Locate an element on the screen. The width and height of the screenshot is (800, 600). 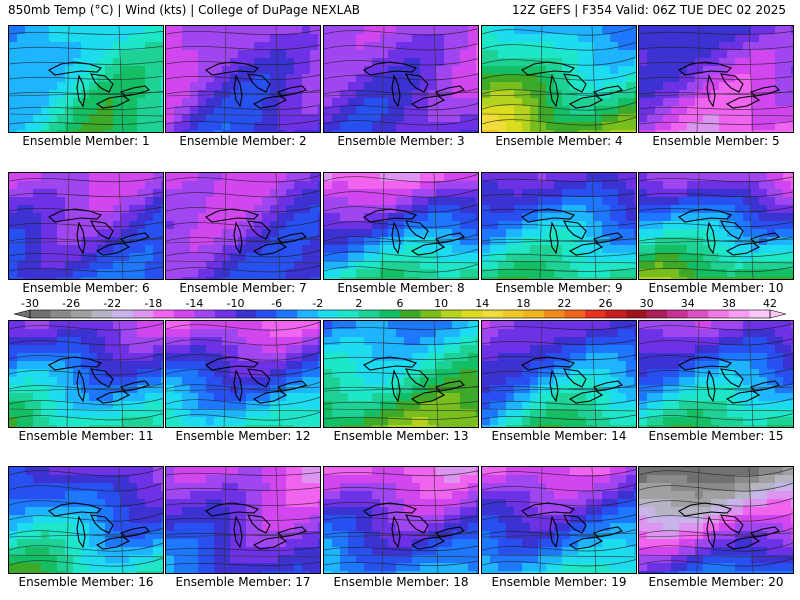
ensemble-member-label: Ensemble Member: 4 is located at coordinates (559, 141).